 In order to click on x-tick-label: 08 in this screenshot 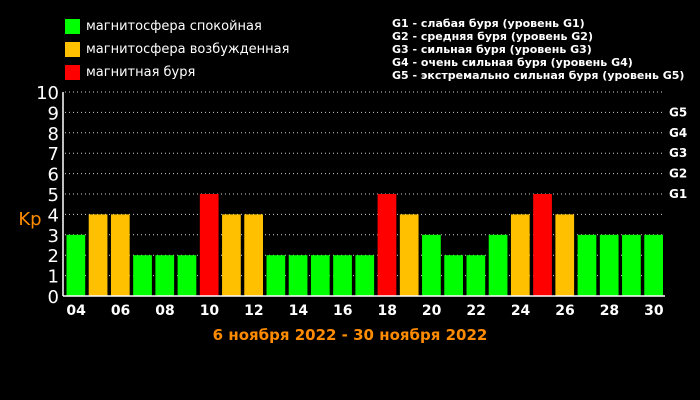, I will do `click(164, 311)`.